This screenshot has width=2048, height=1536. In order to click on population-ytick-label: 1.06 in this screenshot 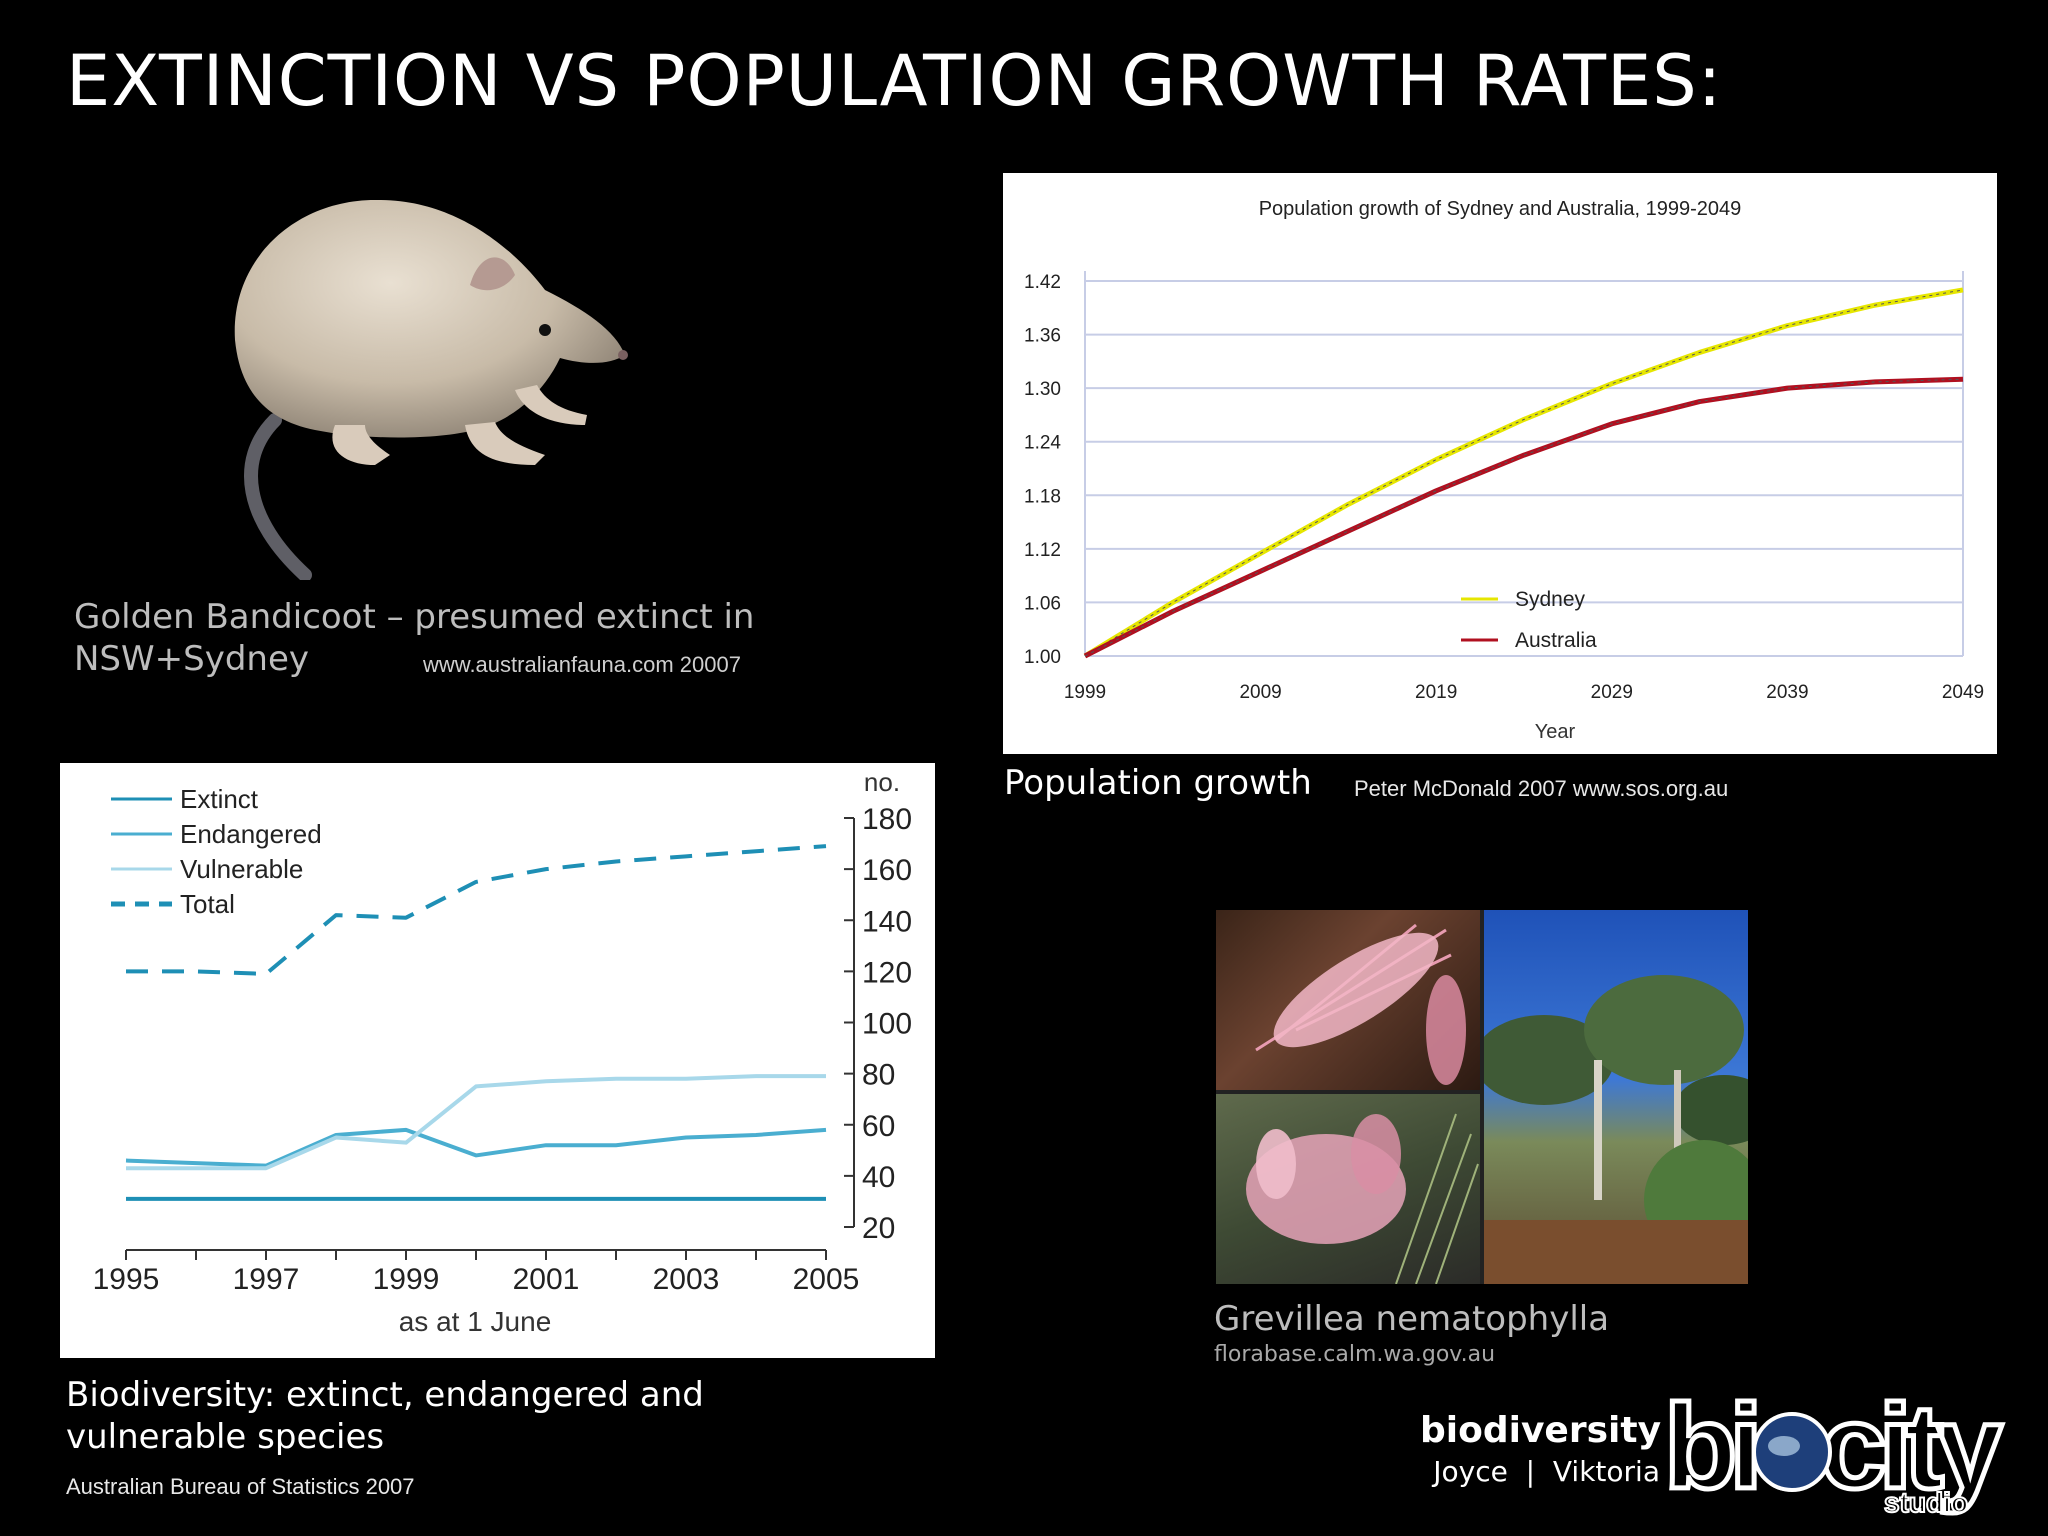, I will do `click(1042, 603)`.